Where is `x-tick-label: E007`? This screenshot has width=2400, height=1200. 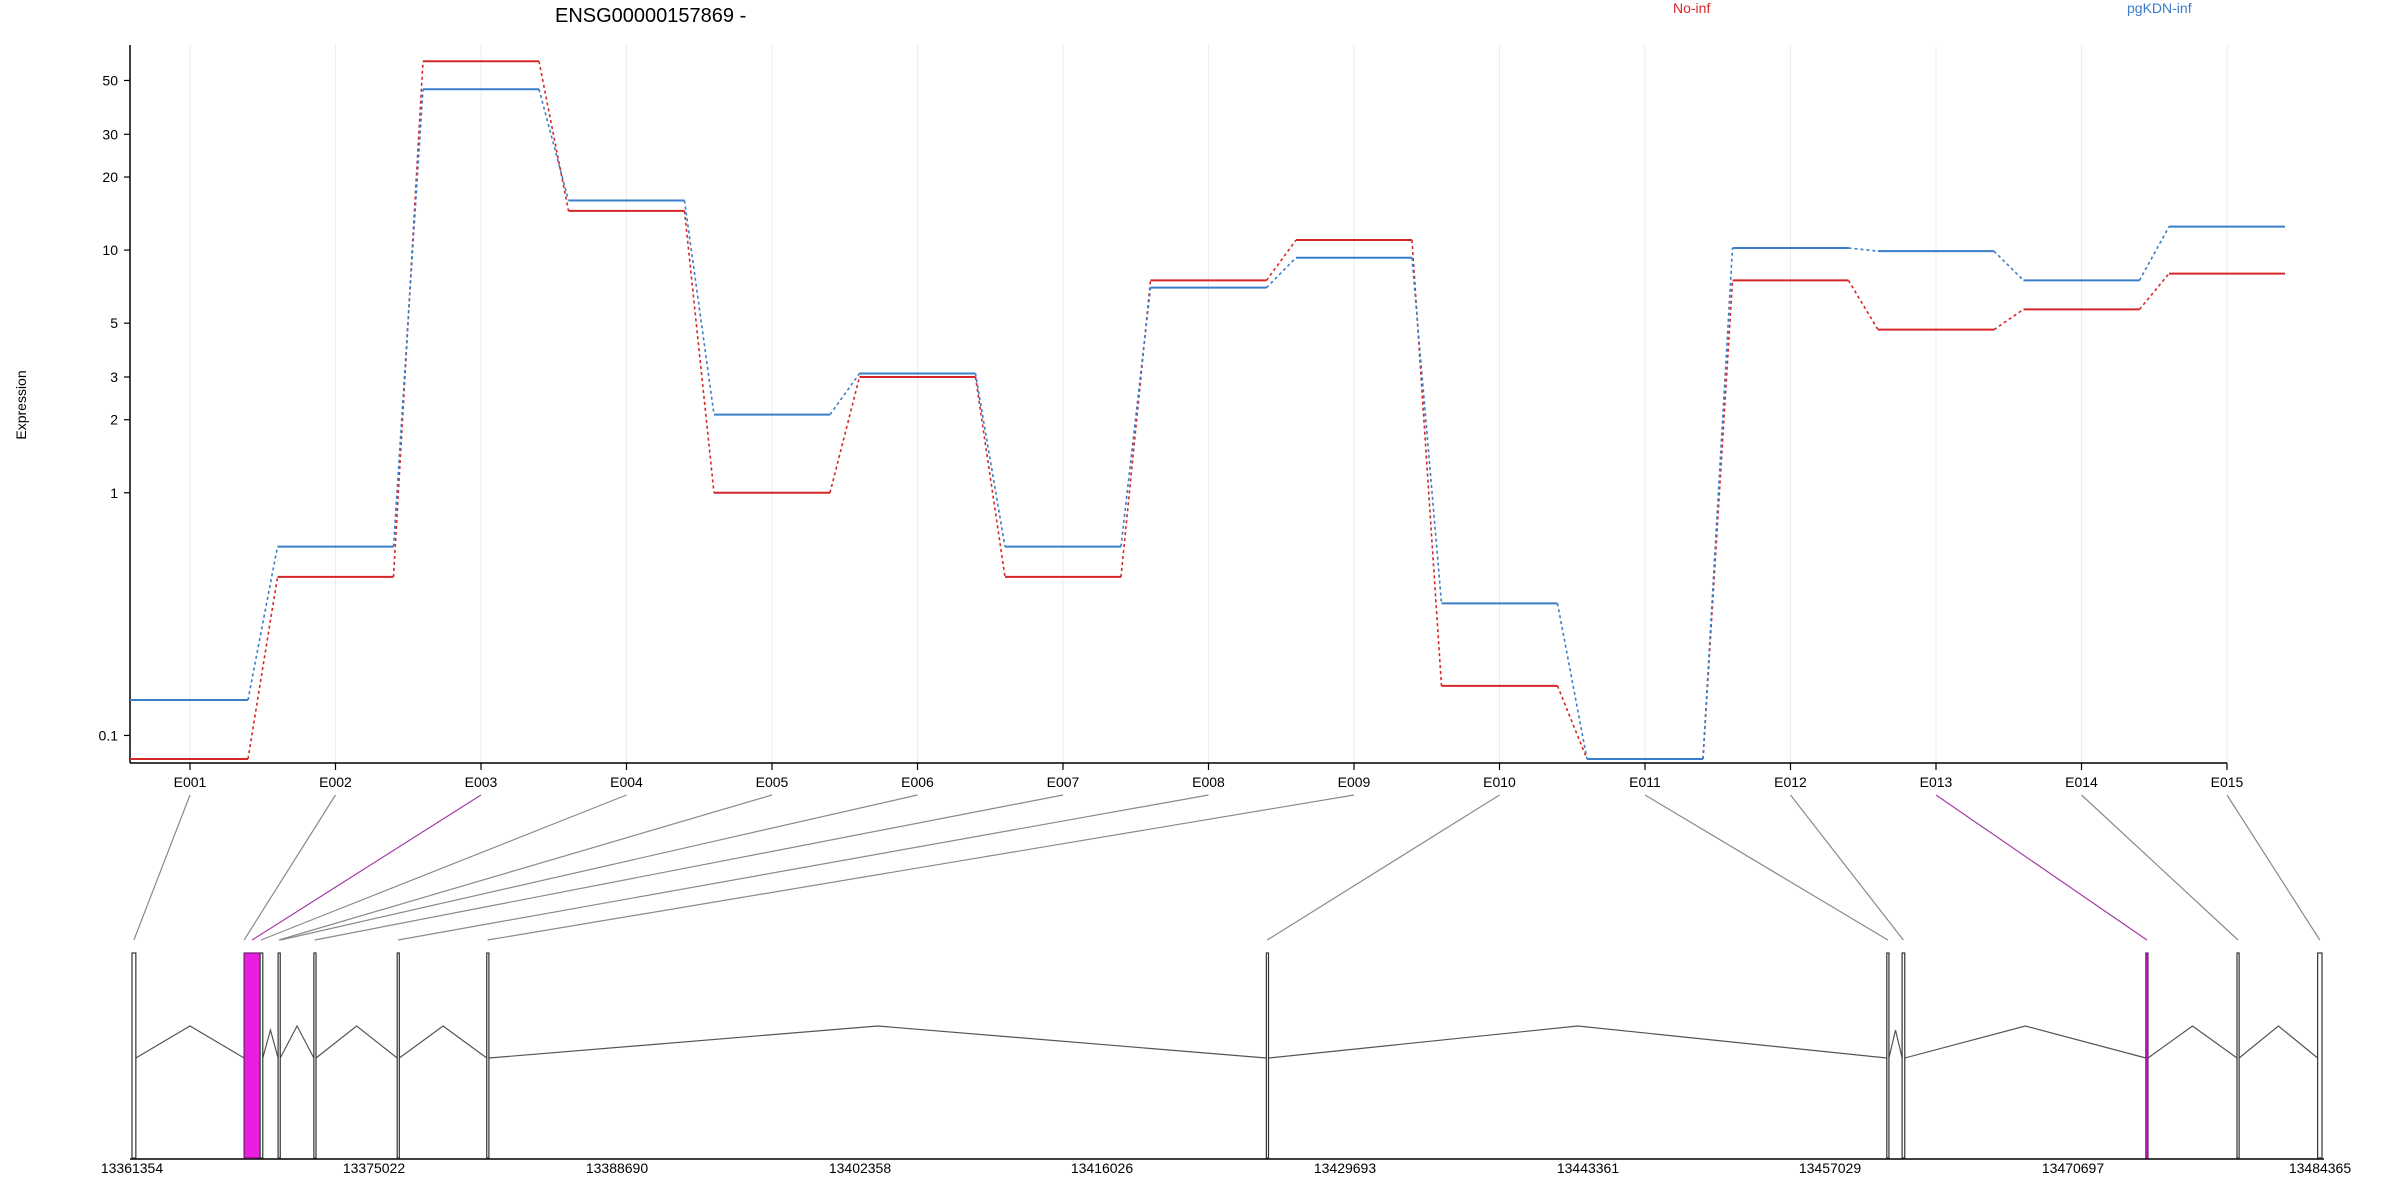 x-tick-label: E007 is located at coordinates (1063, 782).